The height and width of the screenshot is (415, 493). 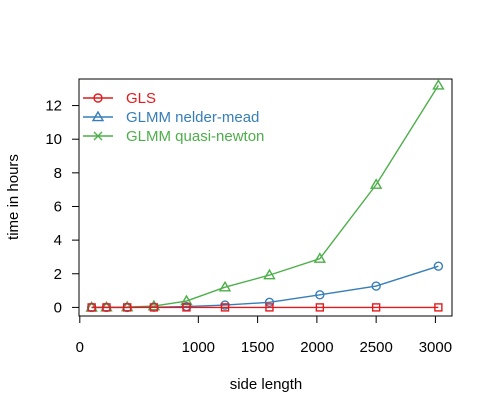 I want to click on y-tick-label: 2, so click(x=58, y=274).